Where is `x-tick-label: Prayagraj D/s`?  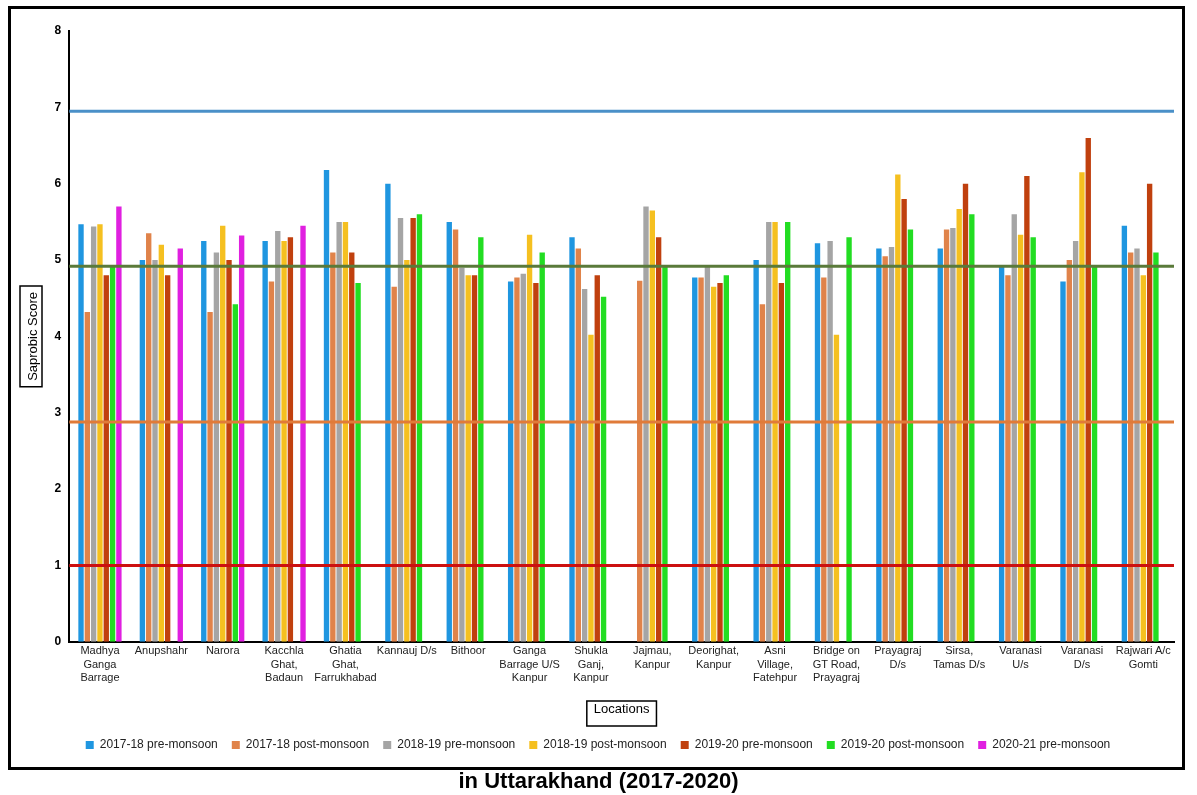 x-tick-label: Prayagraj D/s is located at coordinates (898, 657).